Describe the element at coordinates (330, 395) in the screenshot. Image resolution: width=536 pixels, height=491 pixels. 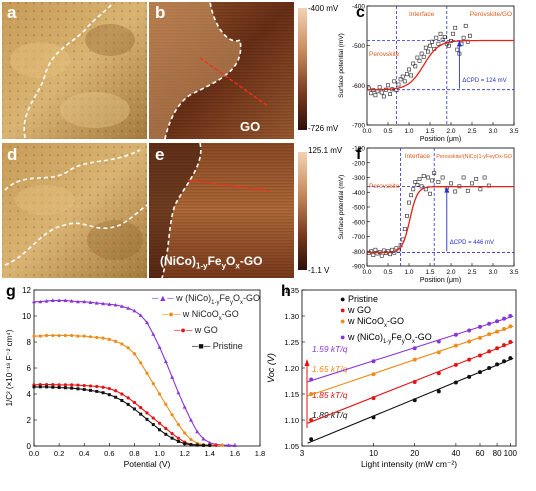
I see `slope-label: 1.85 kT/q` at that location.